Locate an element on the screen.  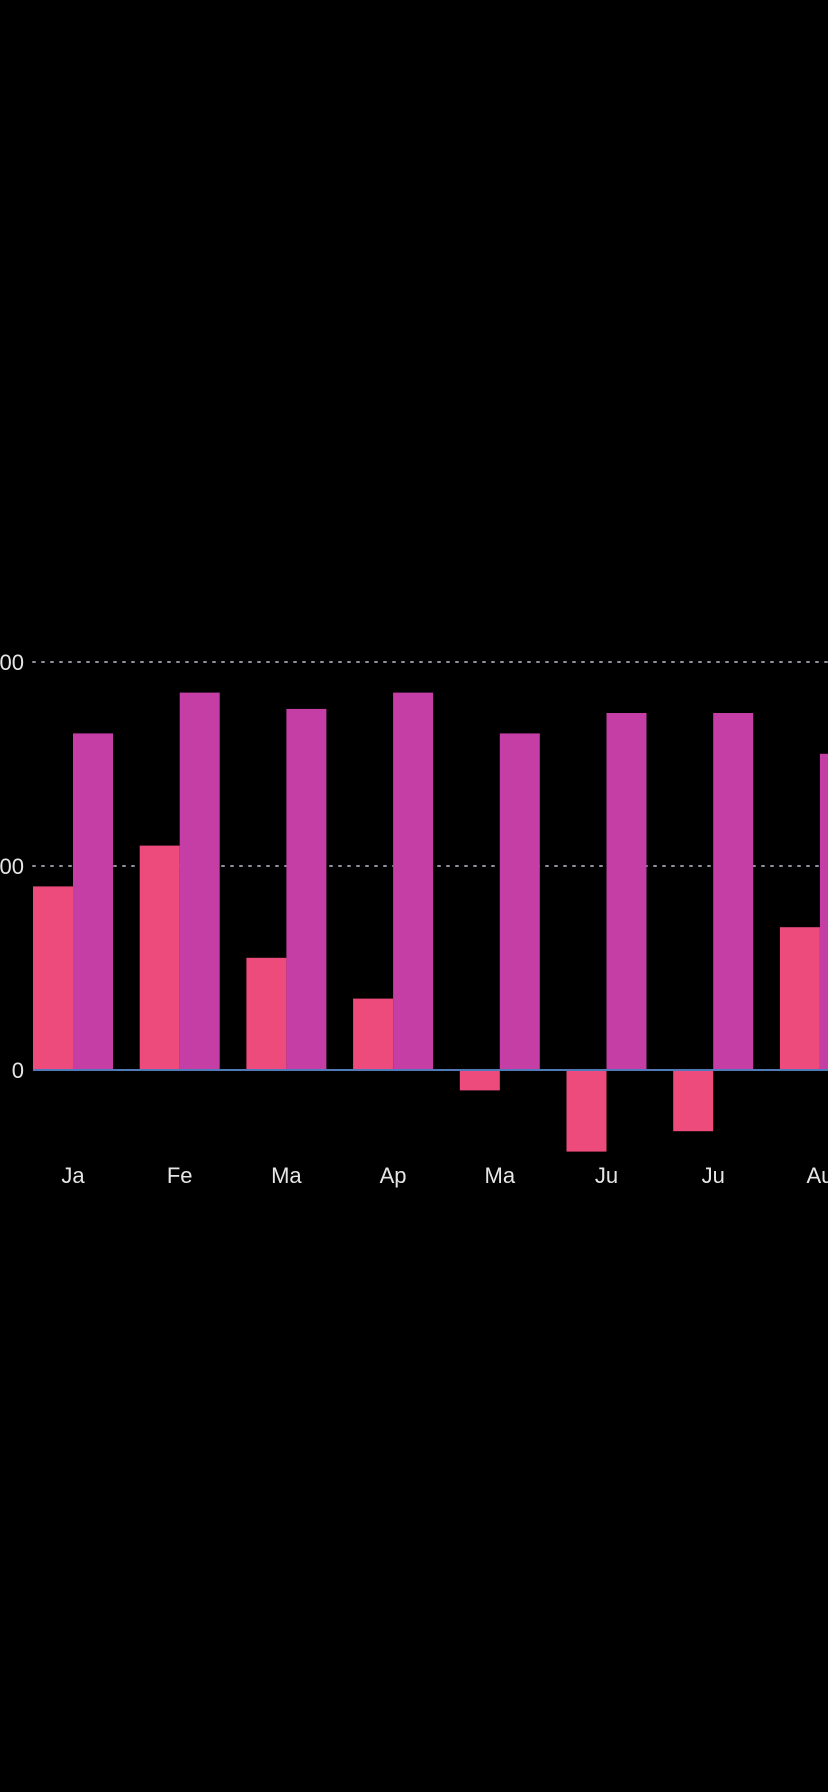
y-tick-label: 0 is located at coordinates (18, 1070).